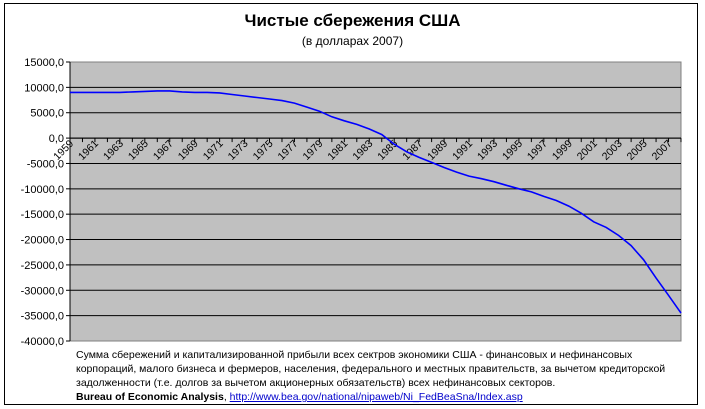  What do you see at coordinates (42, 317) in the screenshot?
I see `y-tick-label: -35000,0` at bounding box center [42, 317].